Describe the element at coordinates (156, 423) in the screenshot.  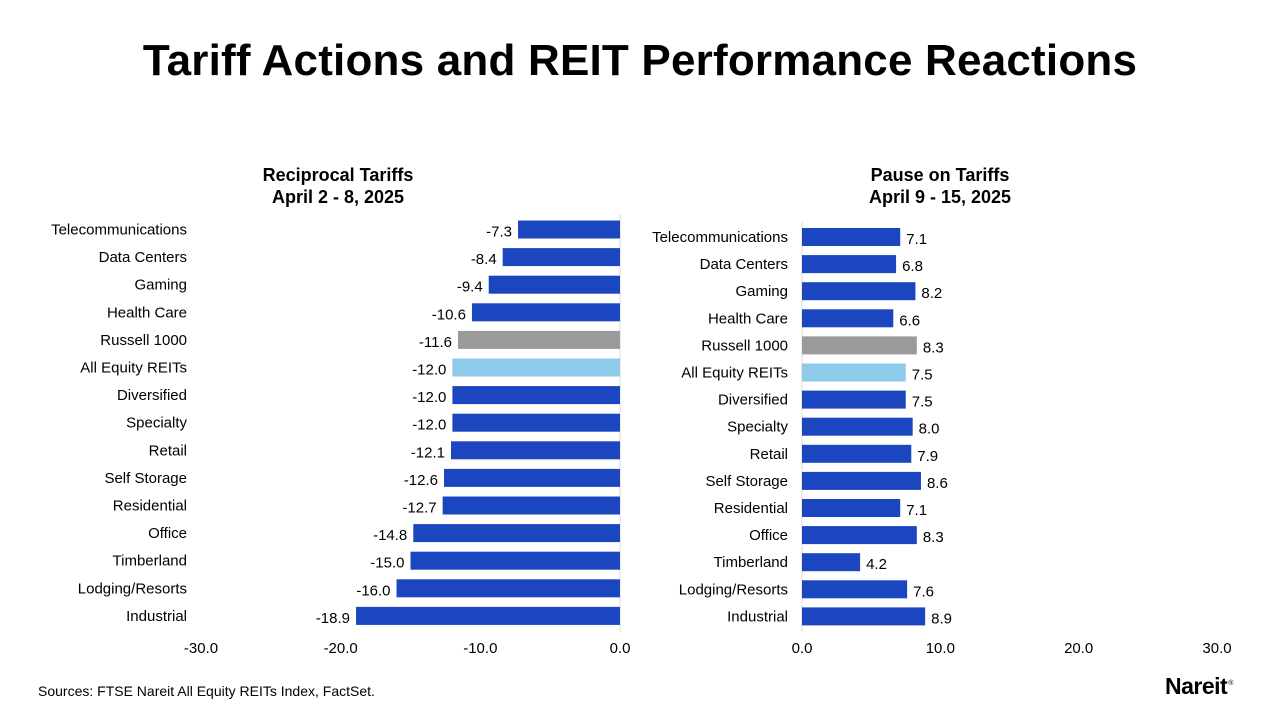
I see `category-label: Specialty` at that location.